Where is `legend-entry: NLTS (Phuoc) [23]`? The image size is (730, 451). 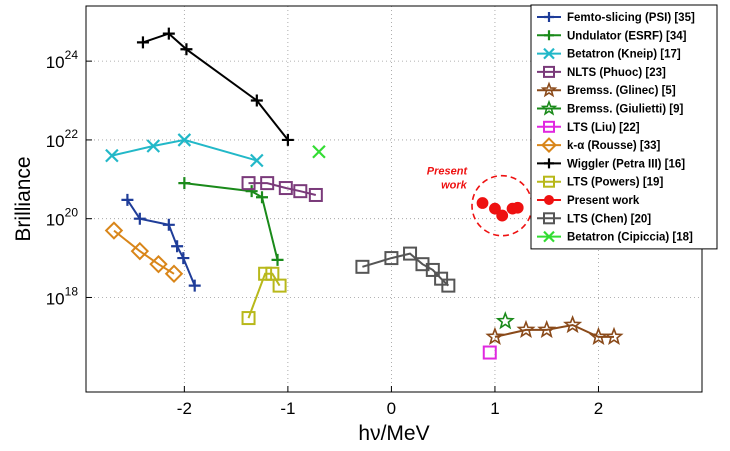 legend-entry: NLTS (Phuoc) [23] is located at coordinates (601, 72).